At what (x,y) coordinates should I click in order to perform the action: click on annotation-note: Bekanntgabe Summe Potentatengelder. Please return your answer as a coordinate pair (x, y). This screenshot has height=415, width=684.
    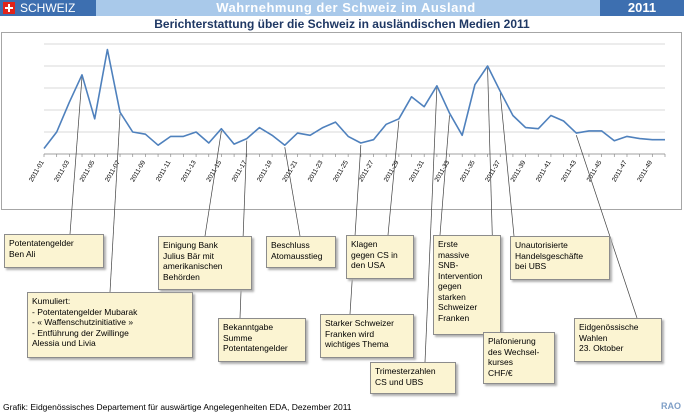
    Looking at the image, I should click on (262, 340).